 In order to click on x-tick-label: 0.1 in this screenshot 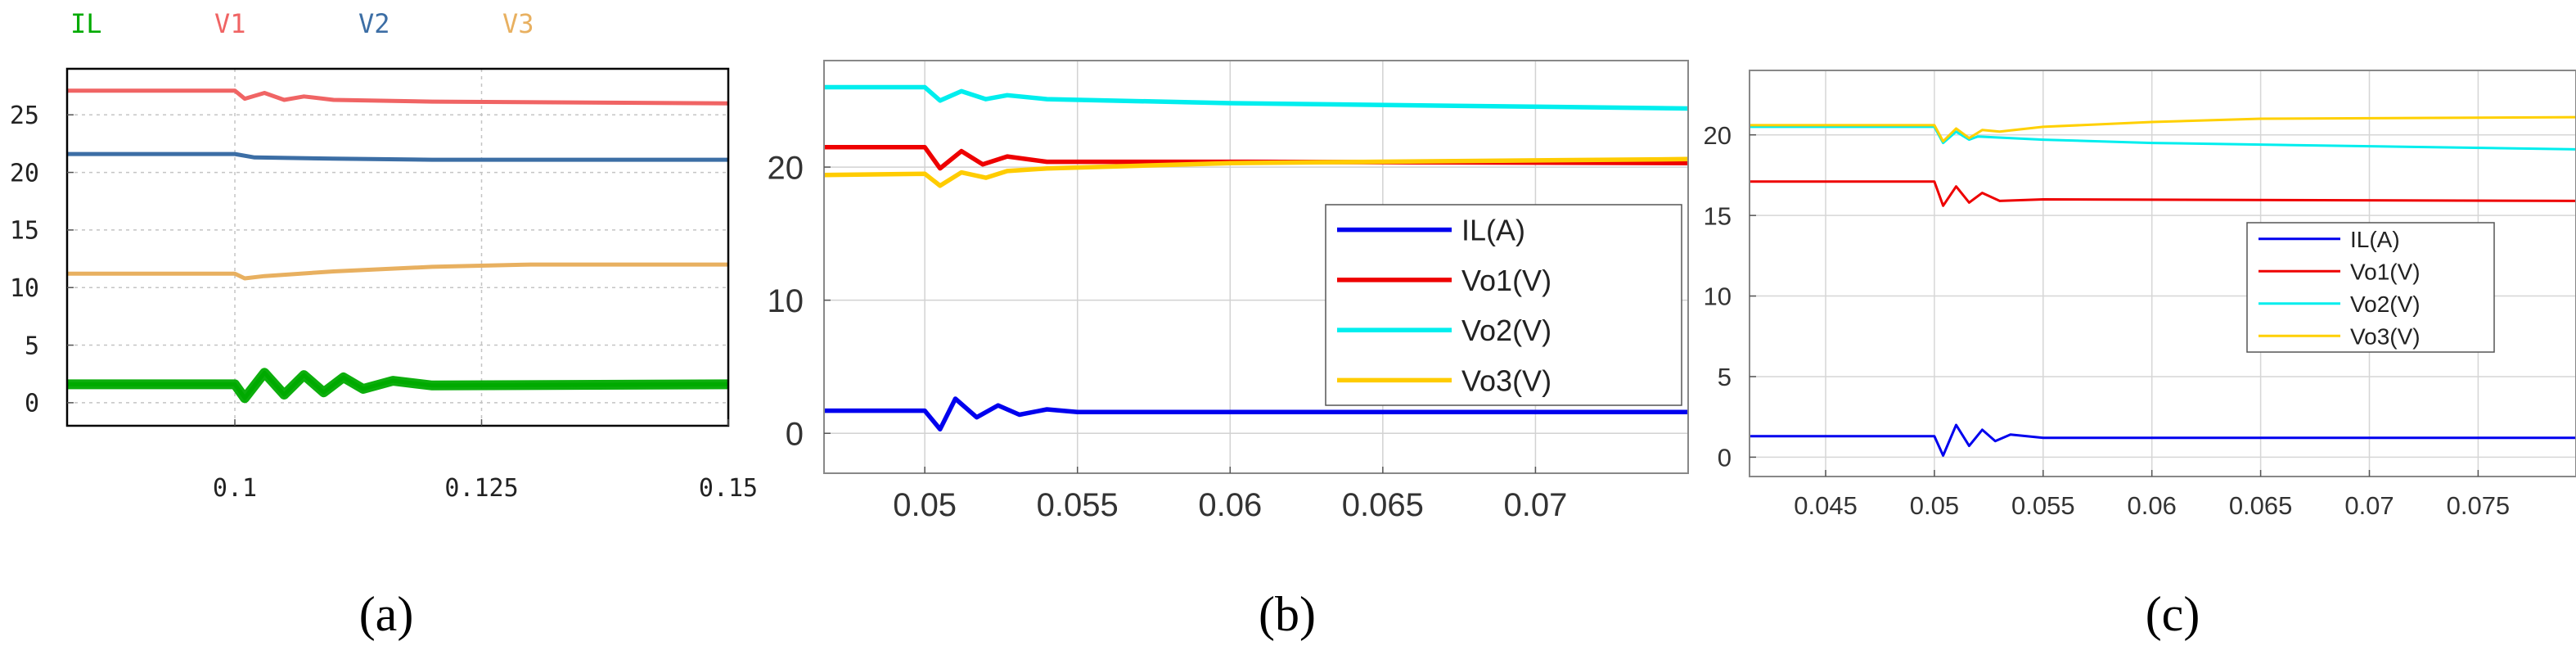, I will do `click(235, 488)`.